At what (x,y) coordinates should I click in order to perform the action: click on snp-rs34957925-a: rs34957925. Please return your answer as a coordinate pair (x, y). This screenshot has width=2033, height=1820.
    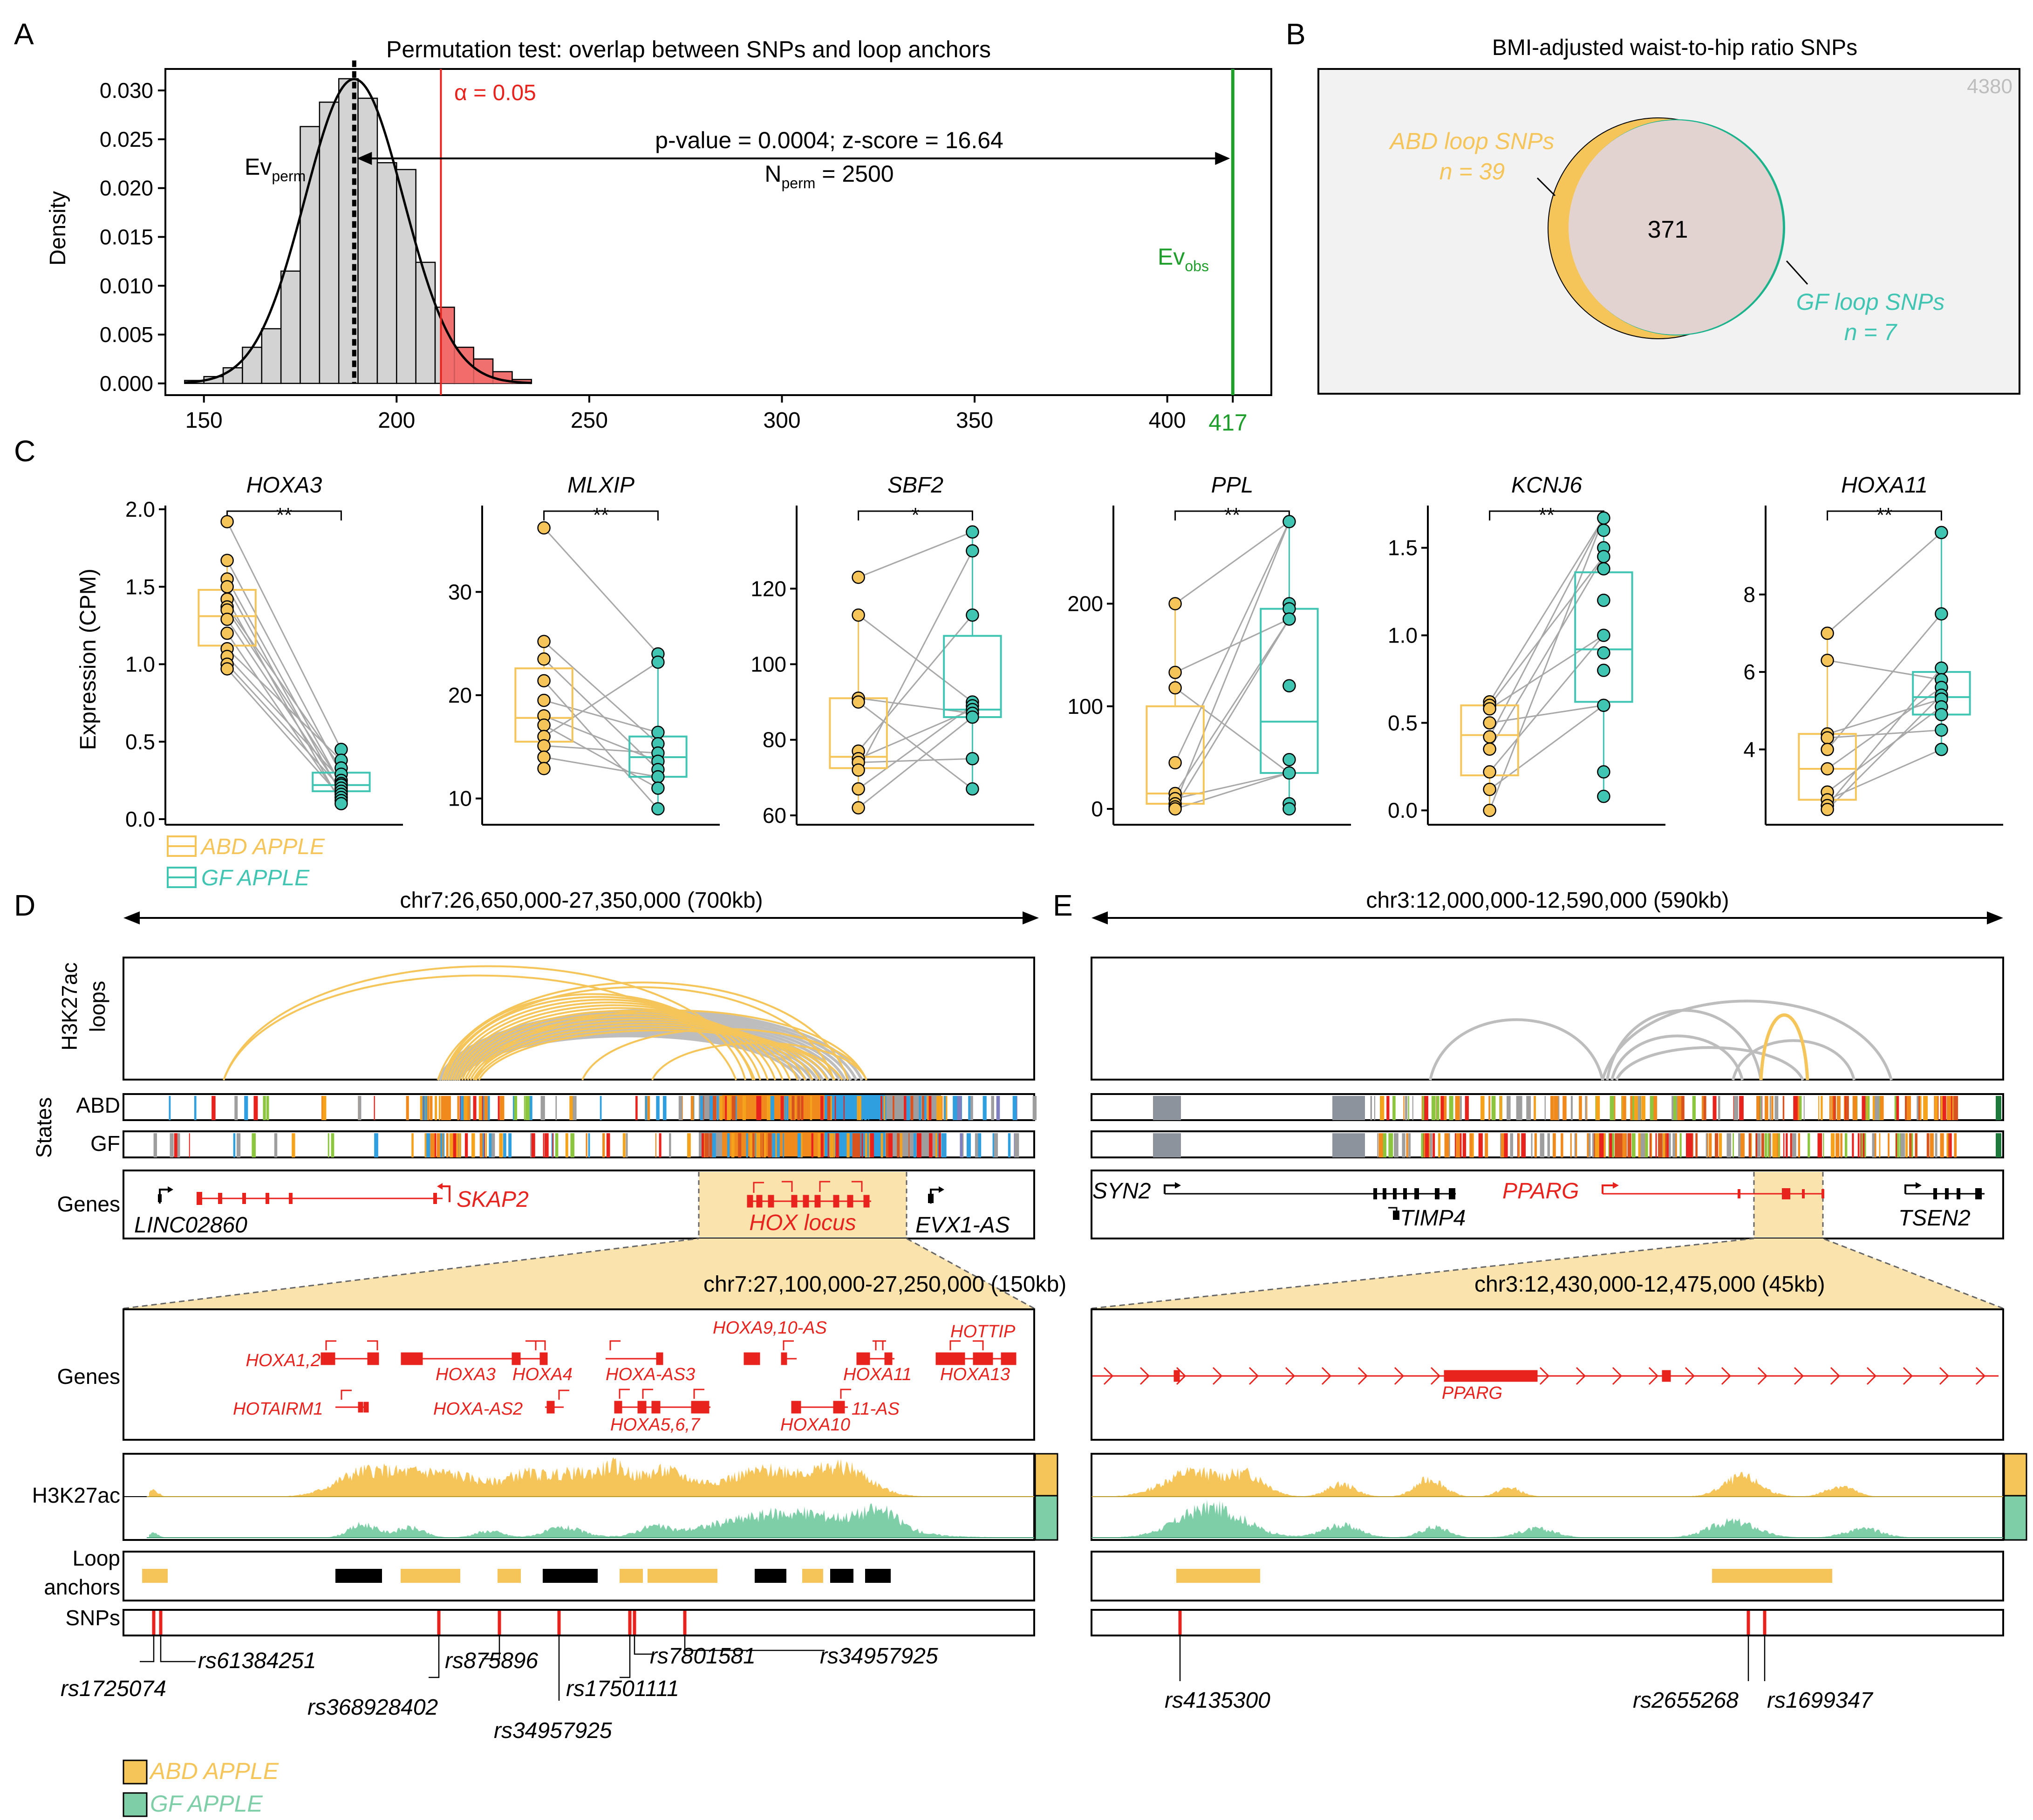
    Looking at the image, I should click on (553, 1730).